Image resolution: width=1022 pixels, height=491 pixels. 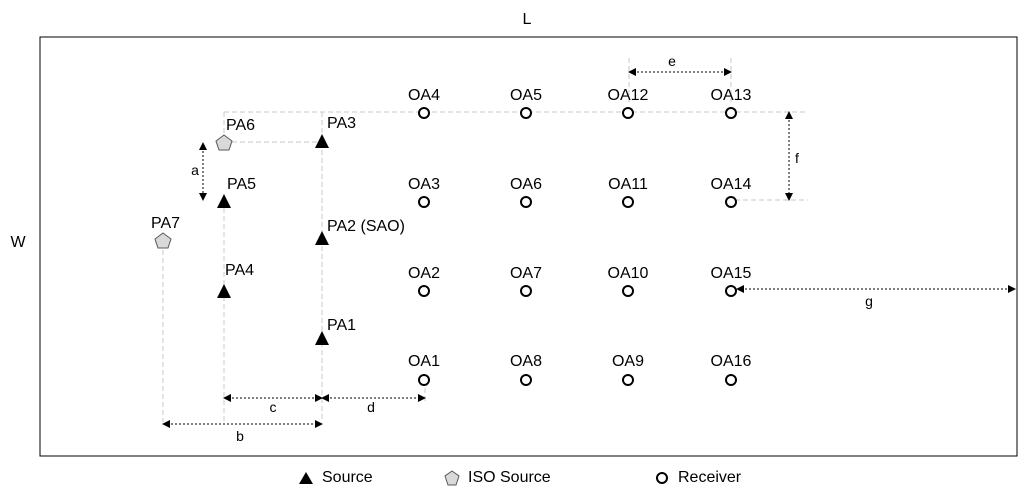 I want to click on legend-item-receiver: Receiver, so click(x=697, y=478).